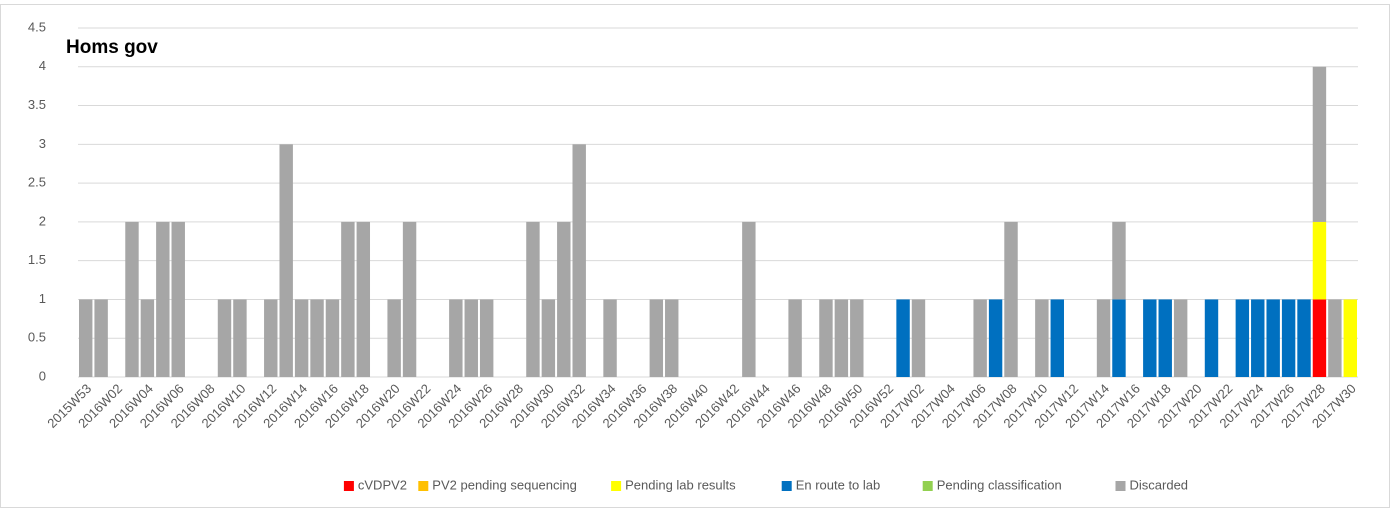  What do you see at coordinates (42, 143) in the screenshot?
I see `y-tick-label: 3` at bounding box center [42, 143].